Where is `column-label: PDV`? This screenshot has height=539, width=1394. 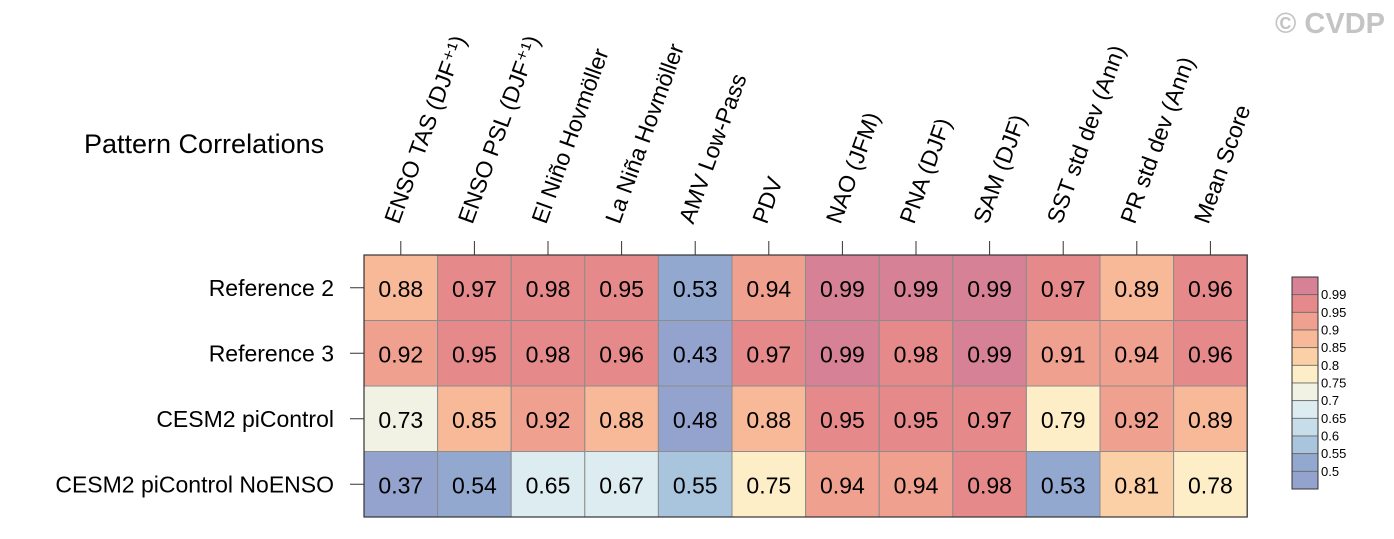 column-label: PDV is located at coordinates (767, 200).